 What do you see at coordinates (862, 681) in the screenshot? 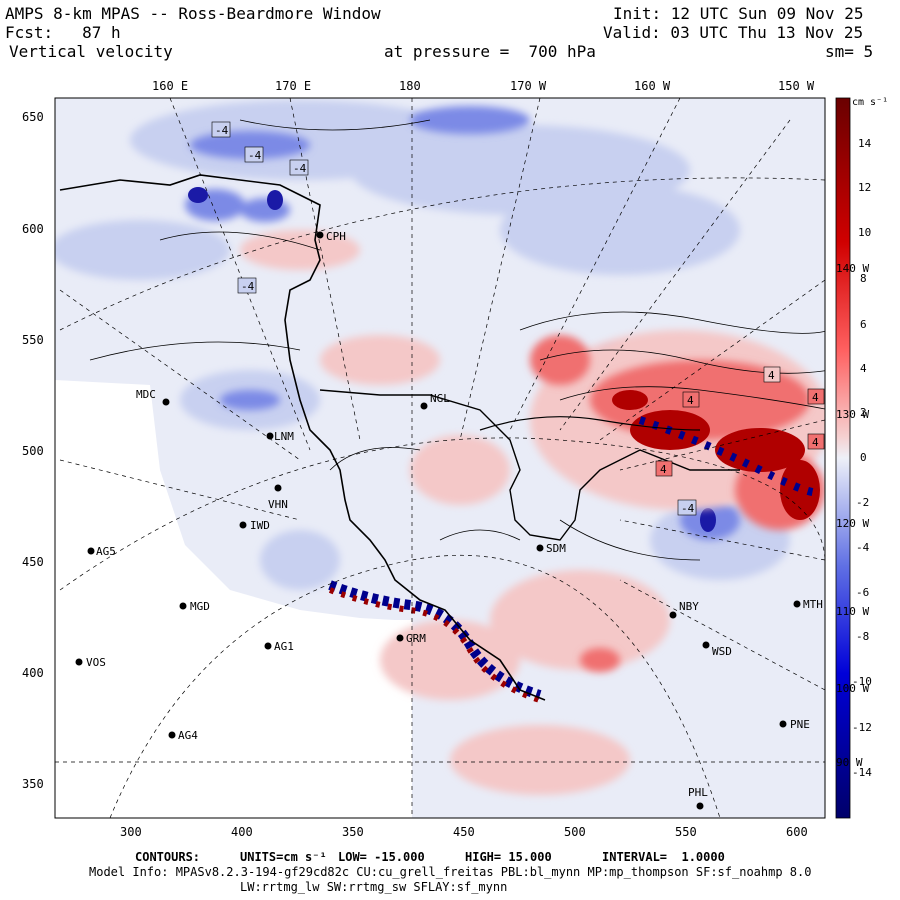
I see `colorbar-tick: -10` at bounding box center [862, 681].